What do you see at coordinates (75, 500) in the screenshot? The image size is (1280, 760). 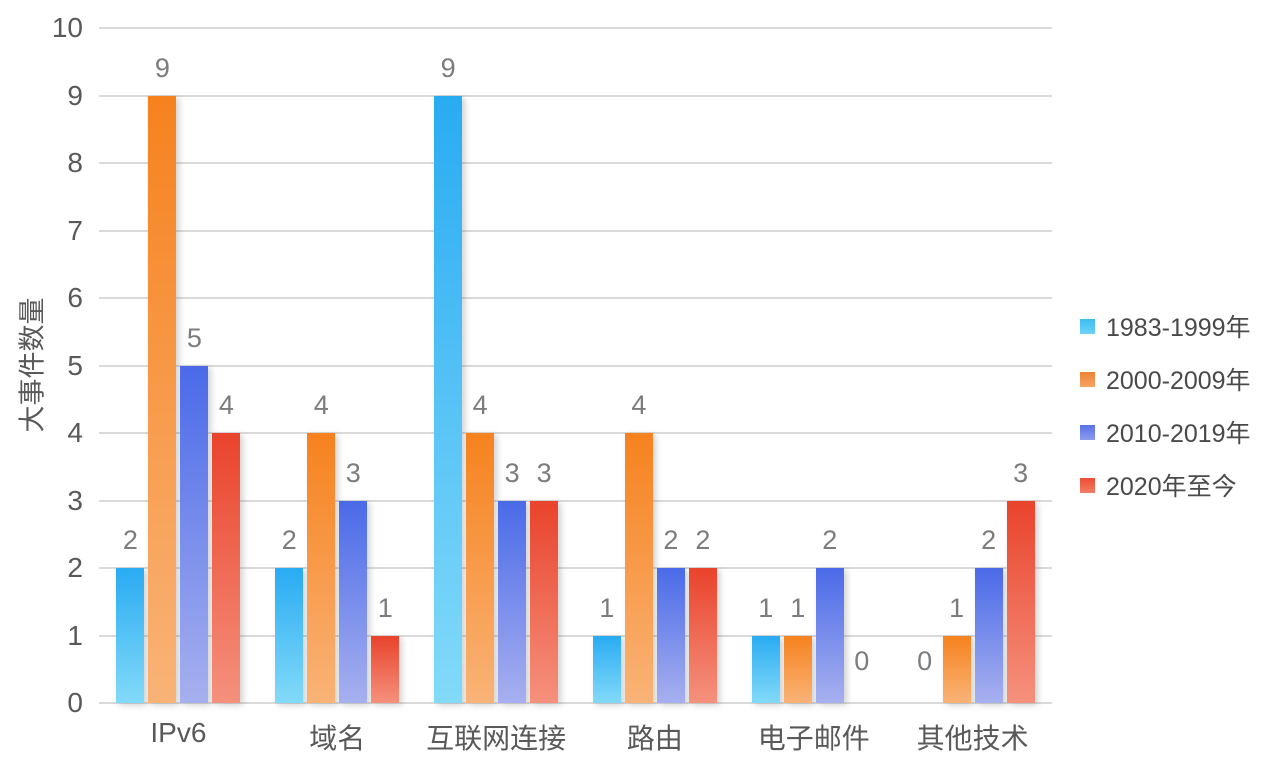 I see `y-tick-label: 3` at bounding box center [75, 500].